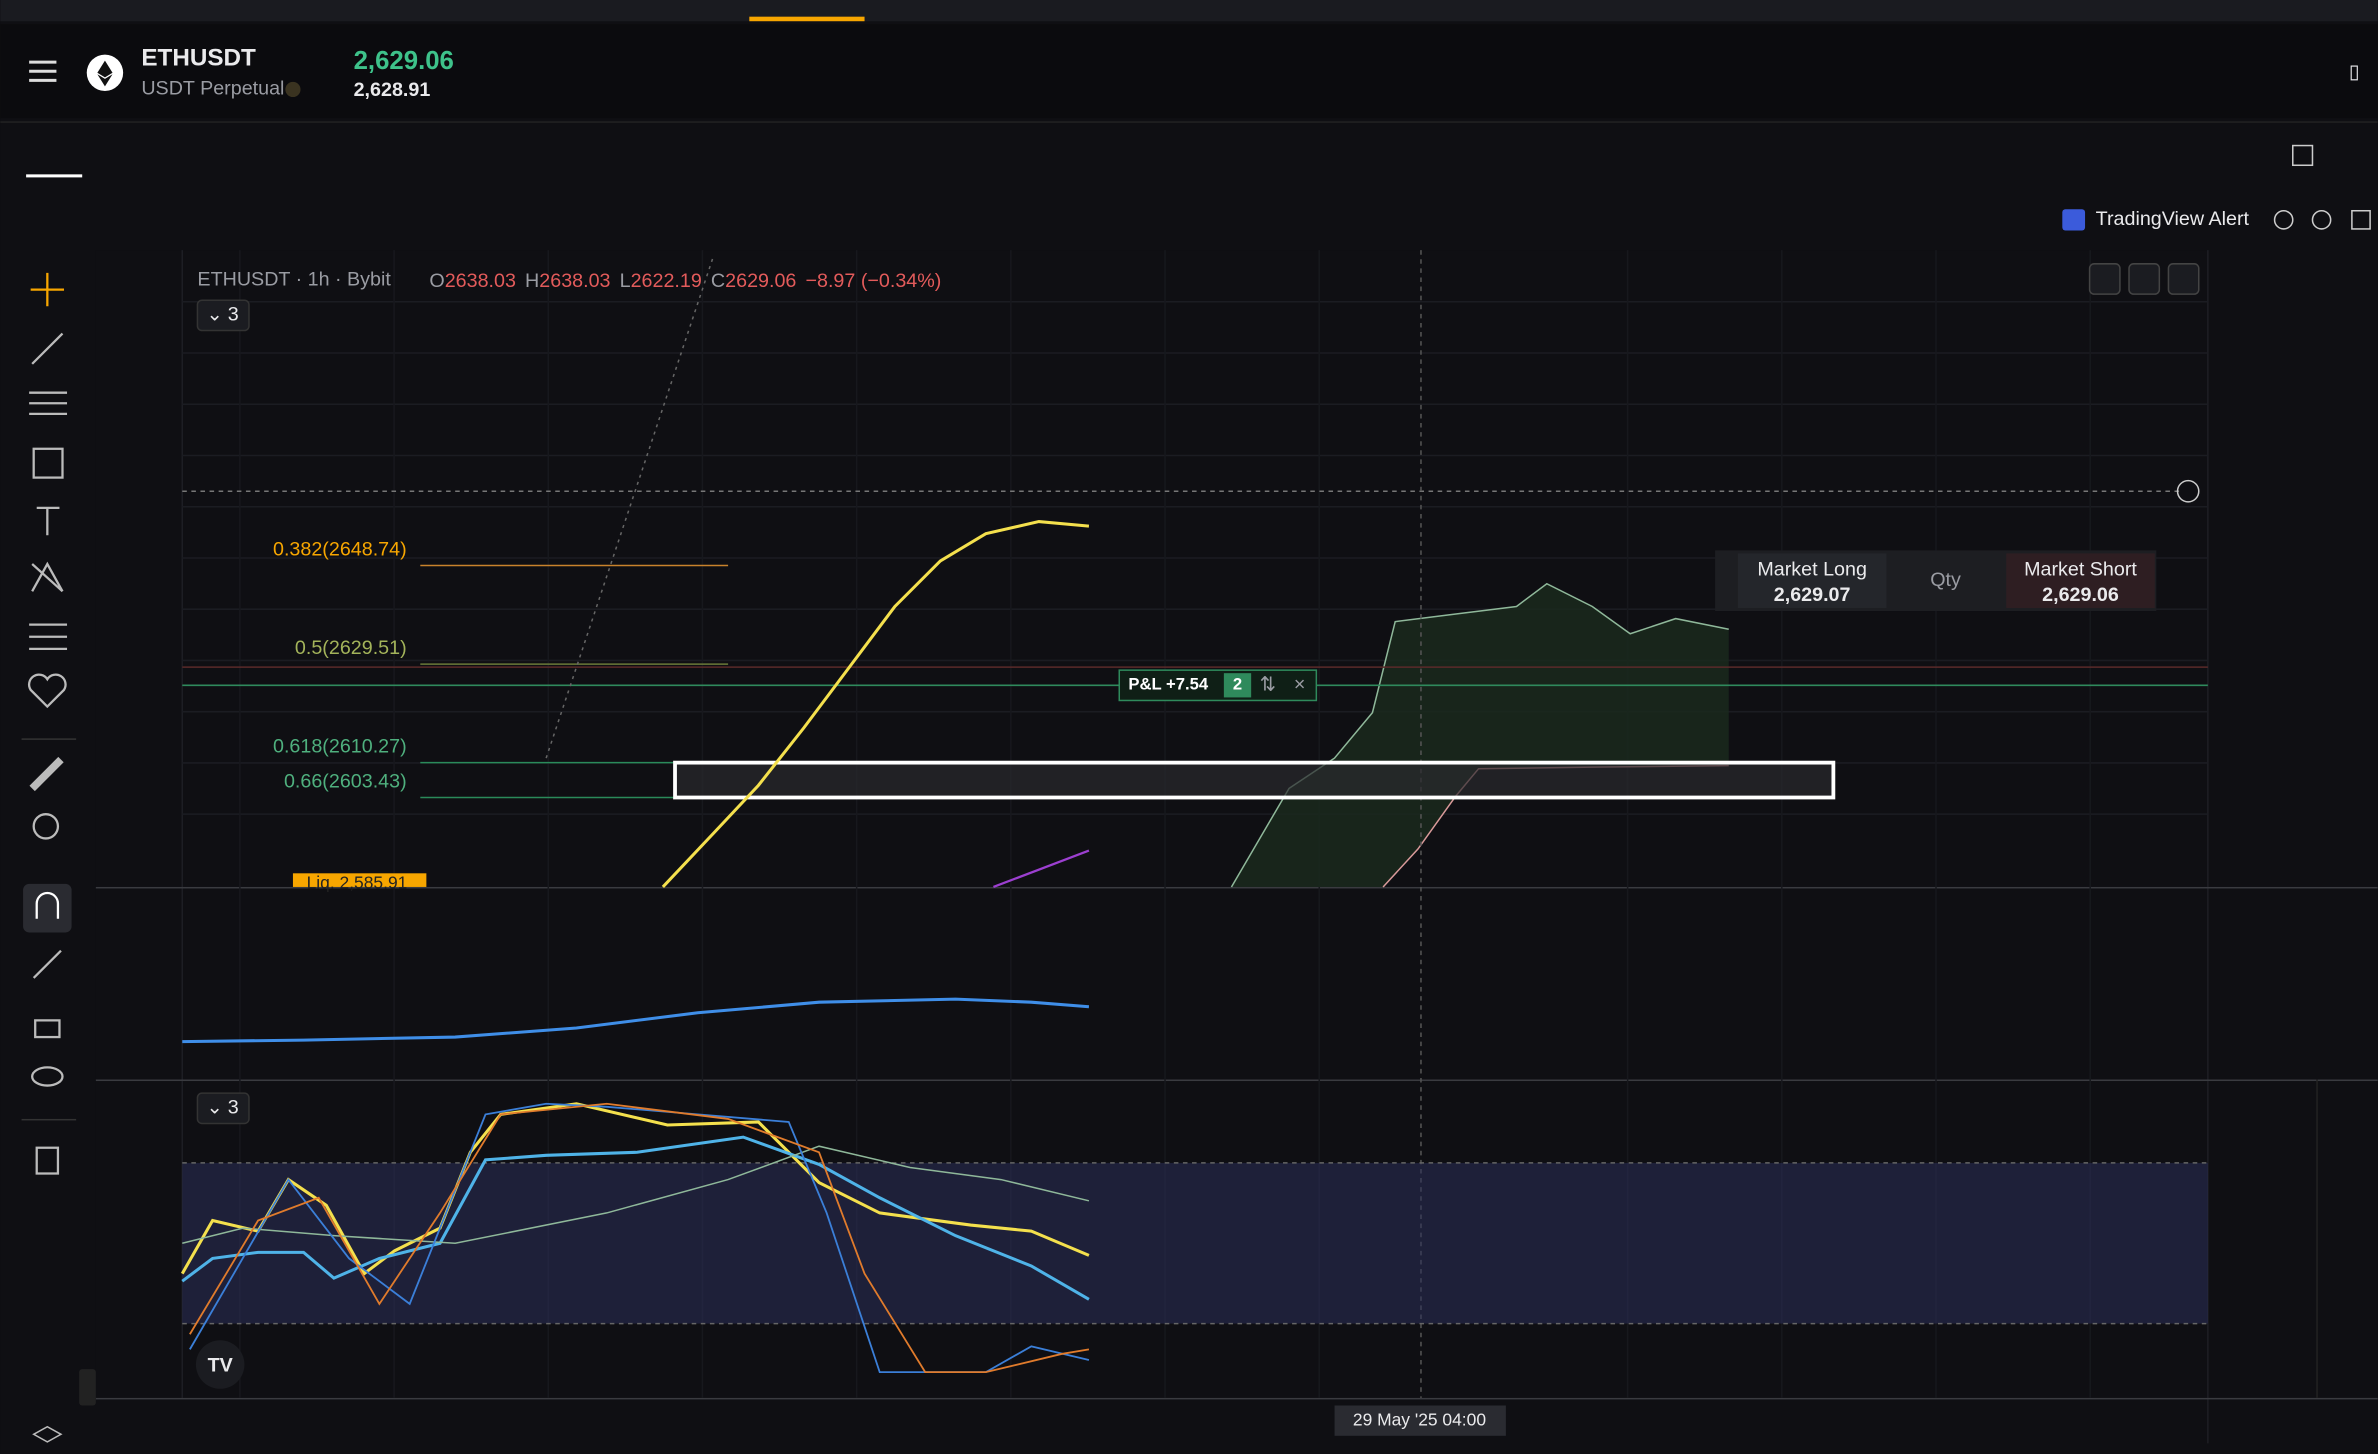  What do you see at coordinates (198, 58) in the screenshot?
I see `symbol: ETHUSDT` at bounding box center [198, 58].